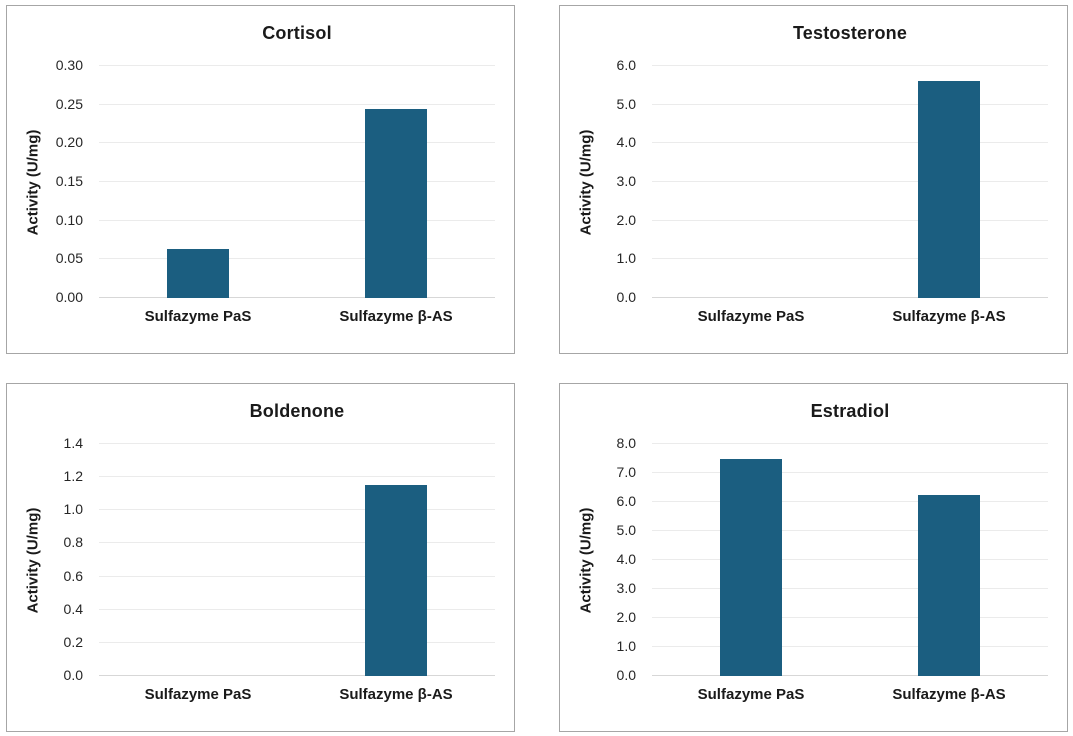 This screenshot has height=736, width=1073. Describe the element at coordinates (626, 472) in the screenshot. I see `y-tick-label: 7.0` at that location.